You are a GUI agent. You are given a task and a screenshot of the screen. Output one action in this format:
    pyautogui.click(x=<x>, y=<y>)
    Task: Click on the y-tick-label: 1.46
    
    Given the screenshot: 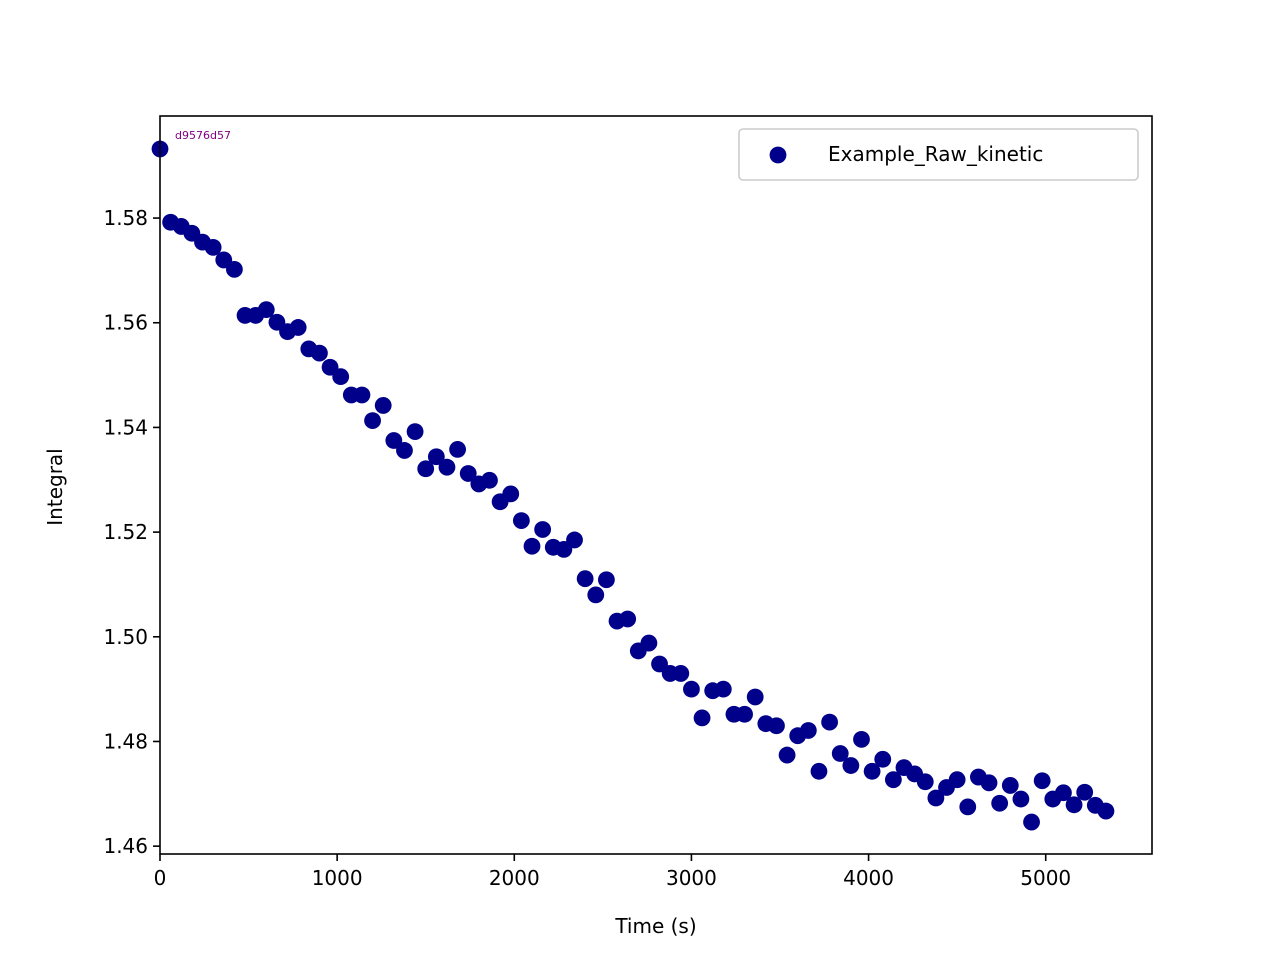 What is the action you would take?
    pyautogui.click(x=125, y=846)
    